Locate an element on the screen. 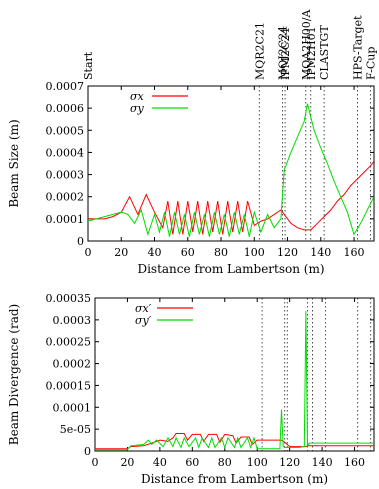 Image resolution: width=379 pixels, height=489 pixels. y-tick-label: 0.00035 is located at coordinates (69, 298).